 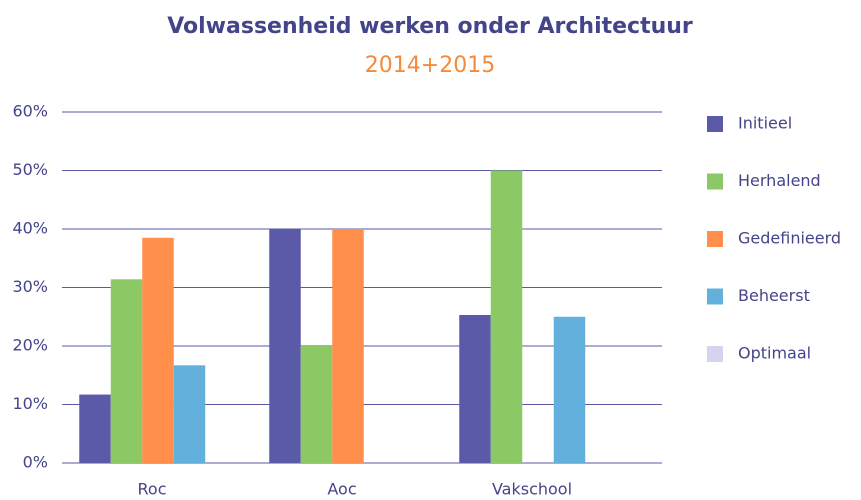 What do you see at coordinates (30, 286) in the screenshot?
I see `y-tick-label: 30%` at bounding box center [30, 286].